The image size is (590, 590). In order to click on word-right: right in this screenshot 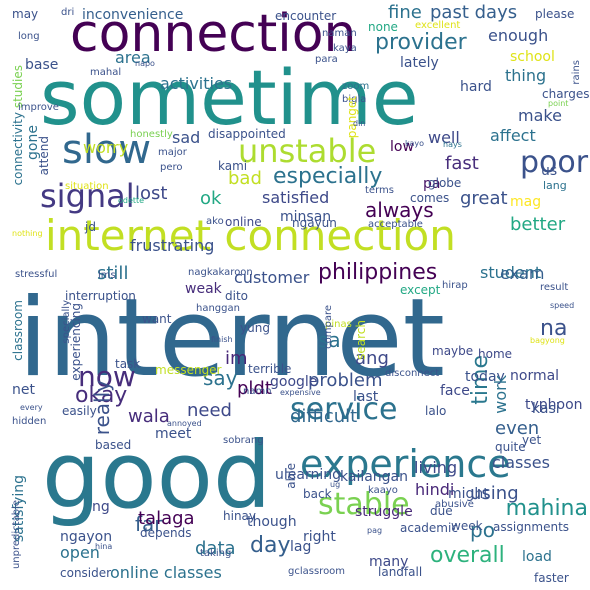, I will do `click(319, 537)`.